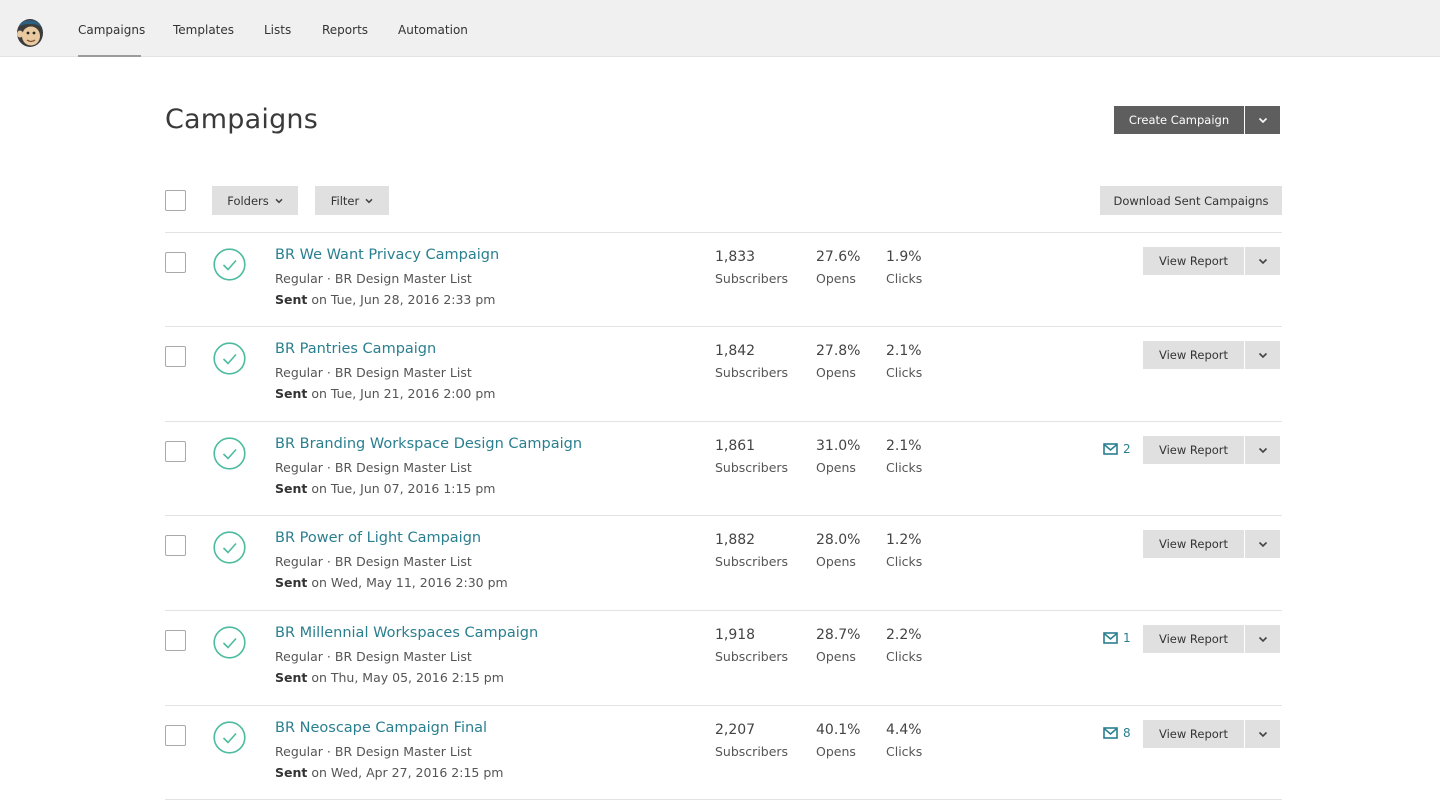  What do you see at coordinates (904, 446) in the screenshot?
I see `clicks-value: 2.1%` at bounding box center [904, 446].